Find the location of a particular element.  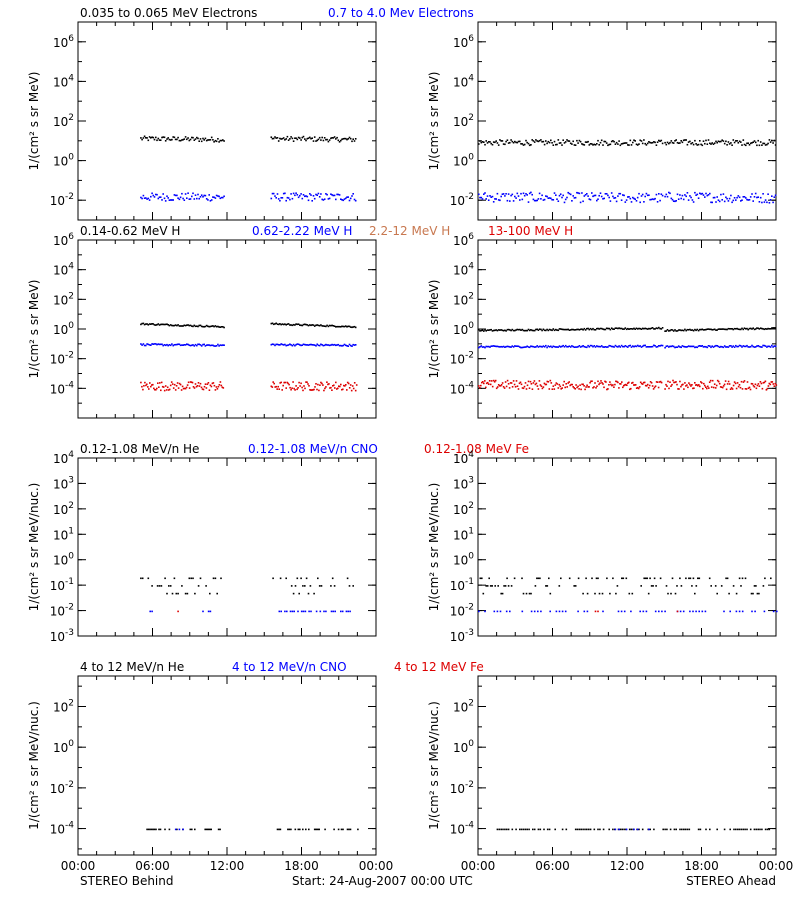

x-tick-label: 12:00 is located at coordinates (627, 866).